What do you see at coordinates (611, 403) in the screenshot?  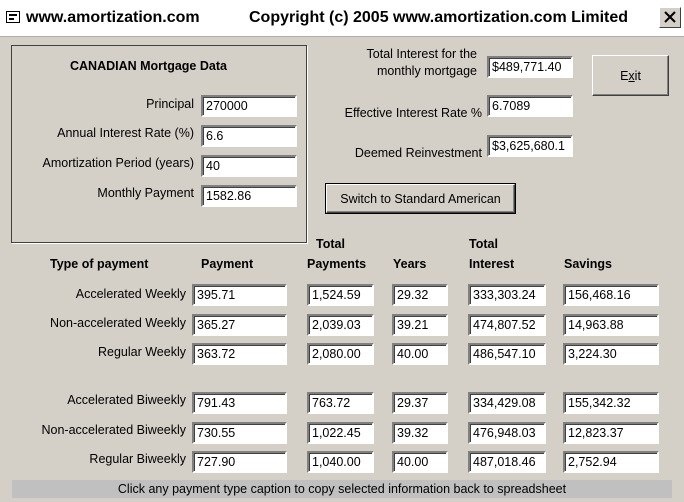 I see `row-3-savings` at bounding box center [611, 403].